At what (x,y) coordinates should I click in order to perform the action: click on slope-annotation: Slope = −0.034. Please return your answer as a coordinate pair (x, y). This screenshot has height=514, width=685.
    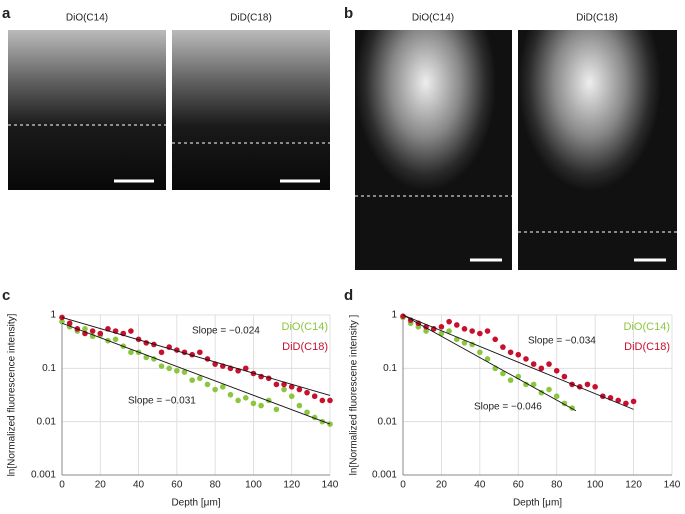
    Looking at the image, I should click on (562, 341).